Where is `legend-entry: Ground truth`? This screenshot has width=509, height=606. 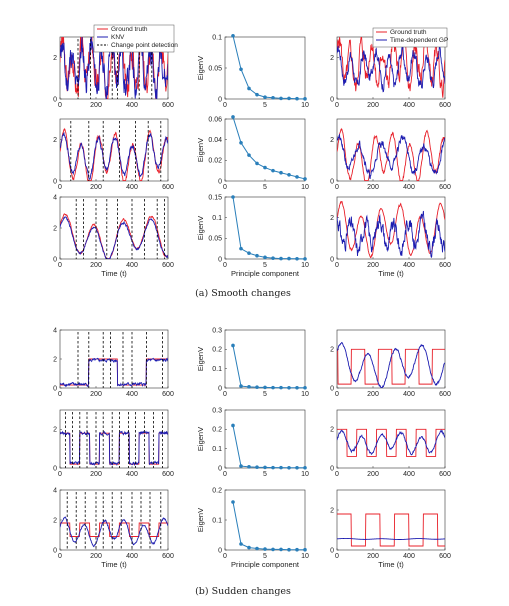 legend-entry: Ground truth is located at coordinates (408, 32).